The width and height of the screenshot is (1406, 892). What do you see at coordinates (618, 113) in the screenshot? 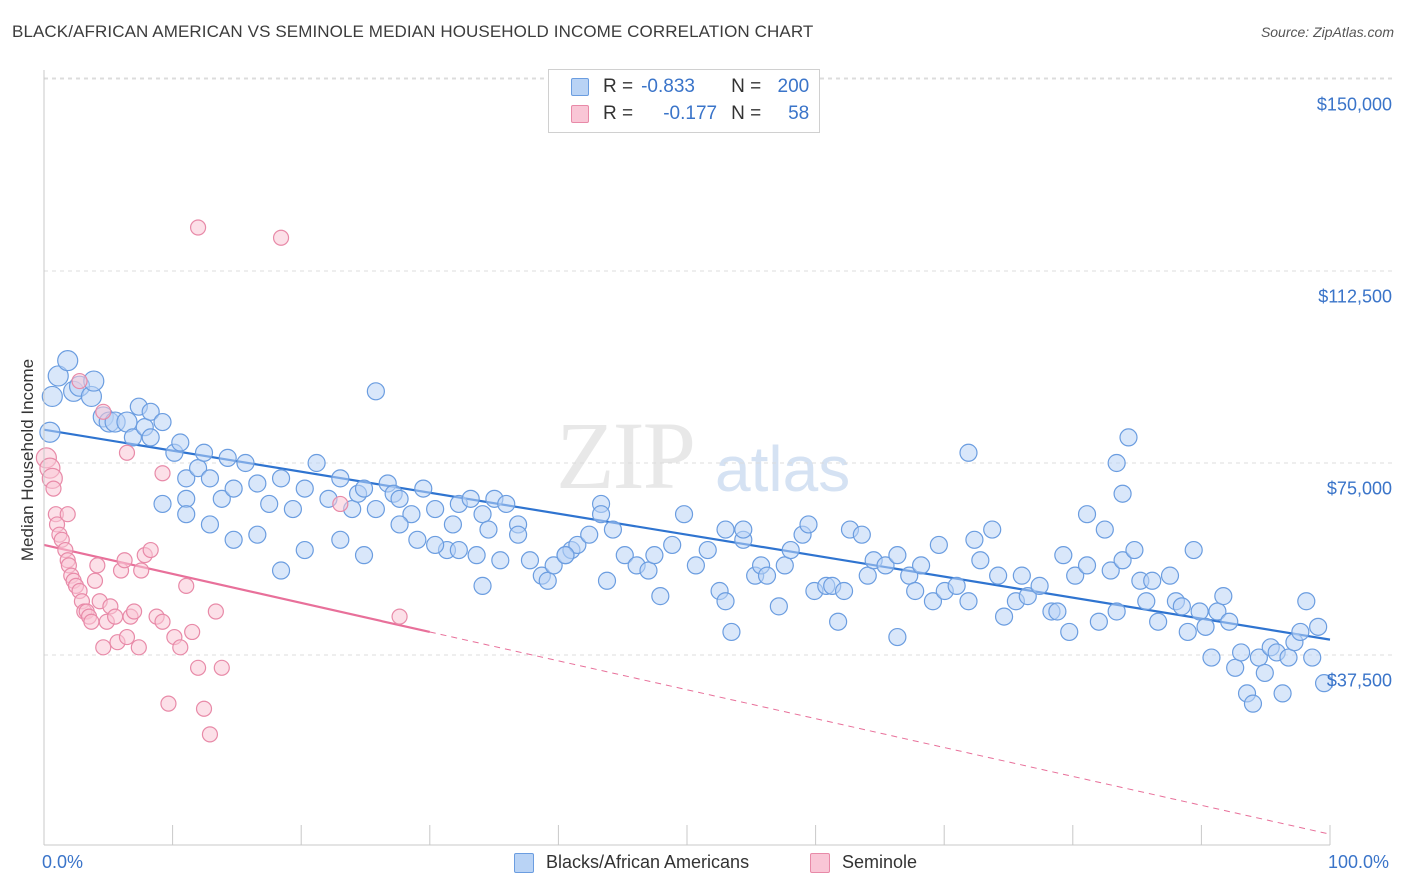
I see `r-label: R =` at bounding box center [618, 113].